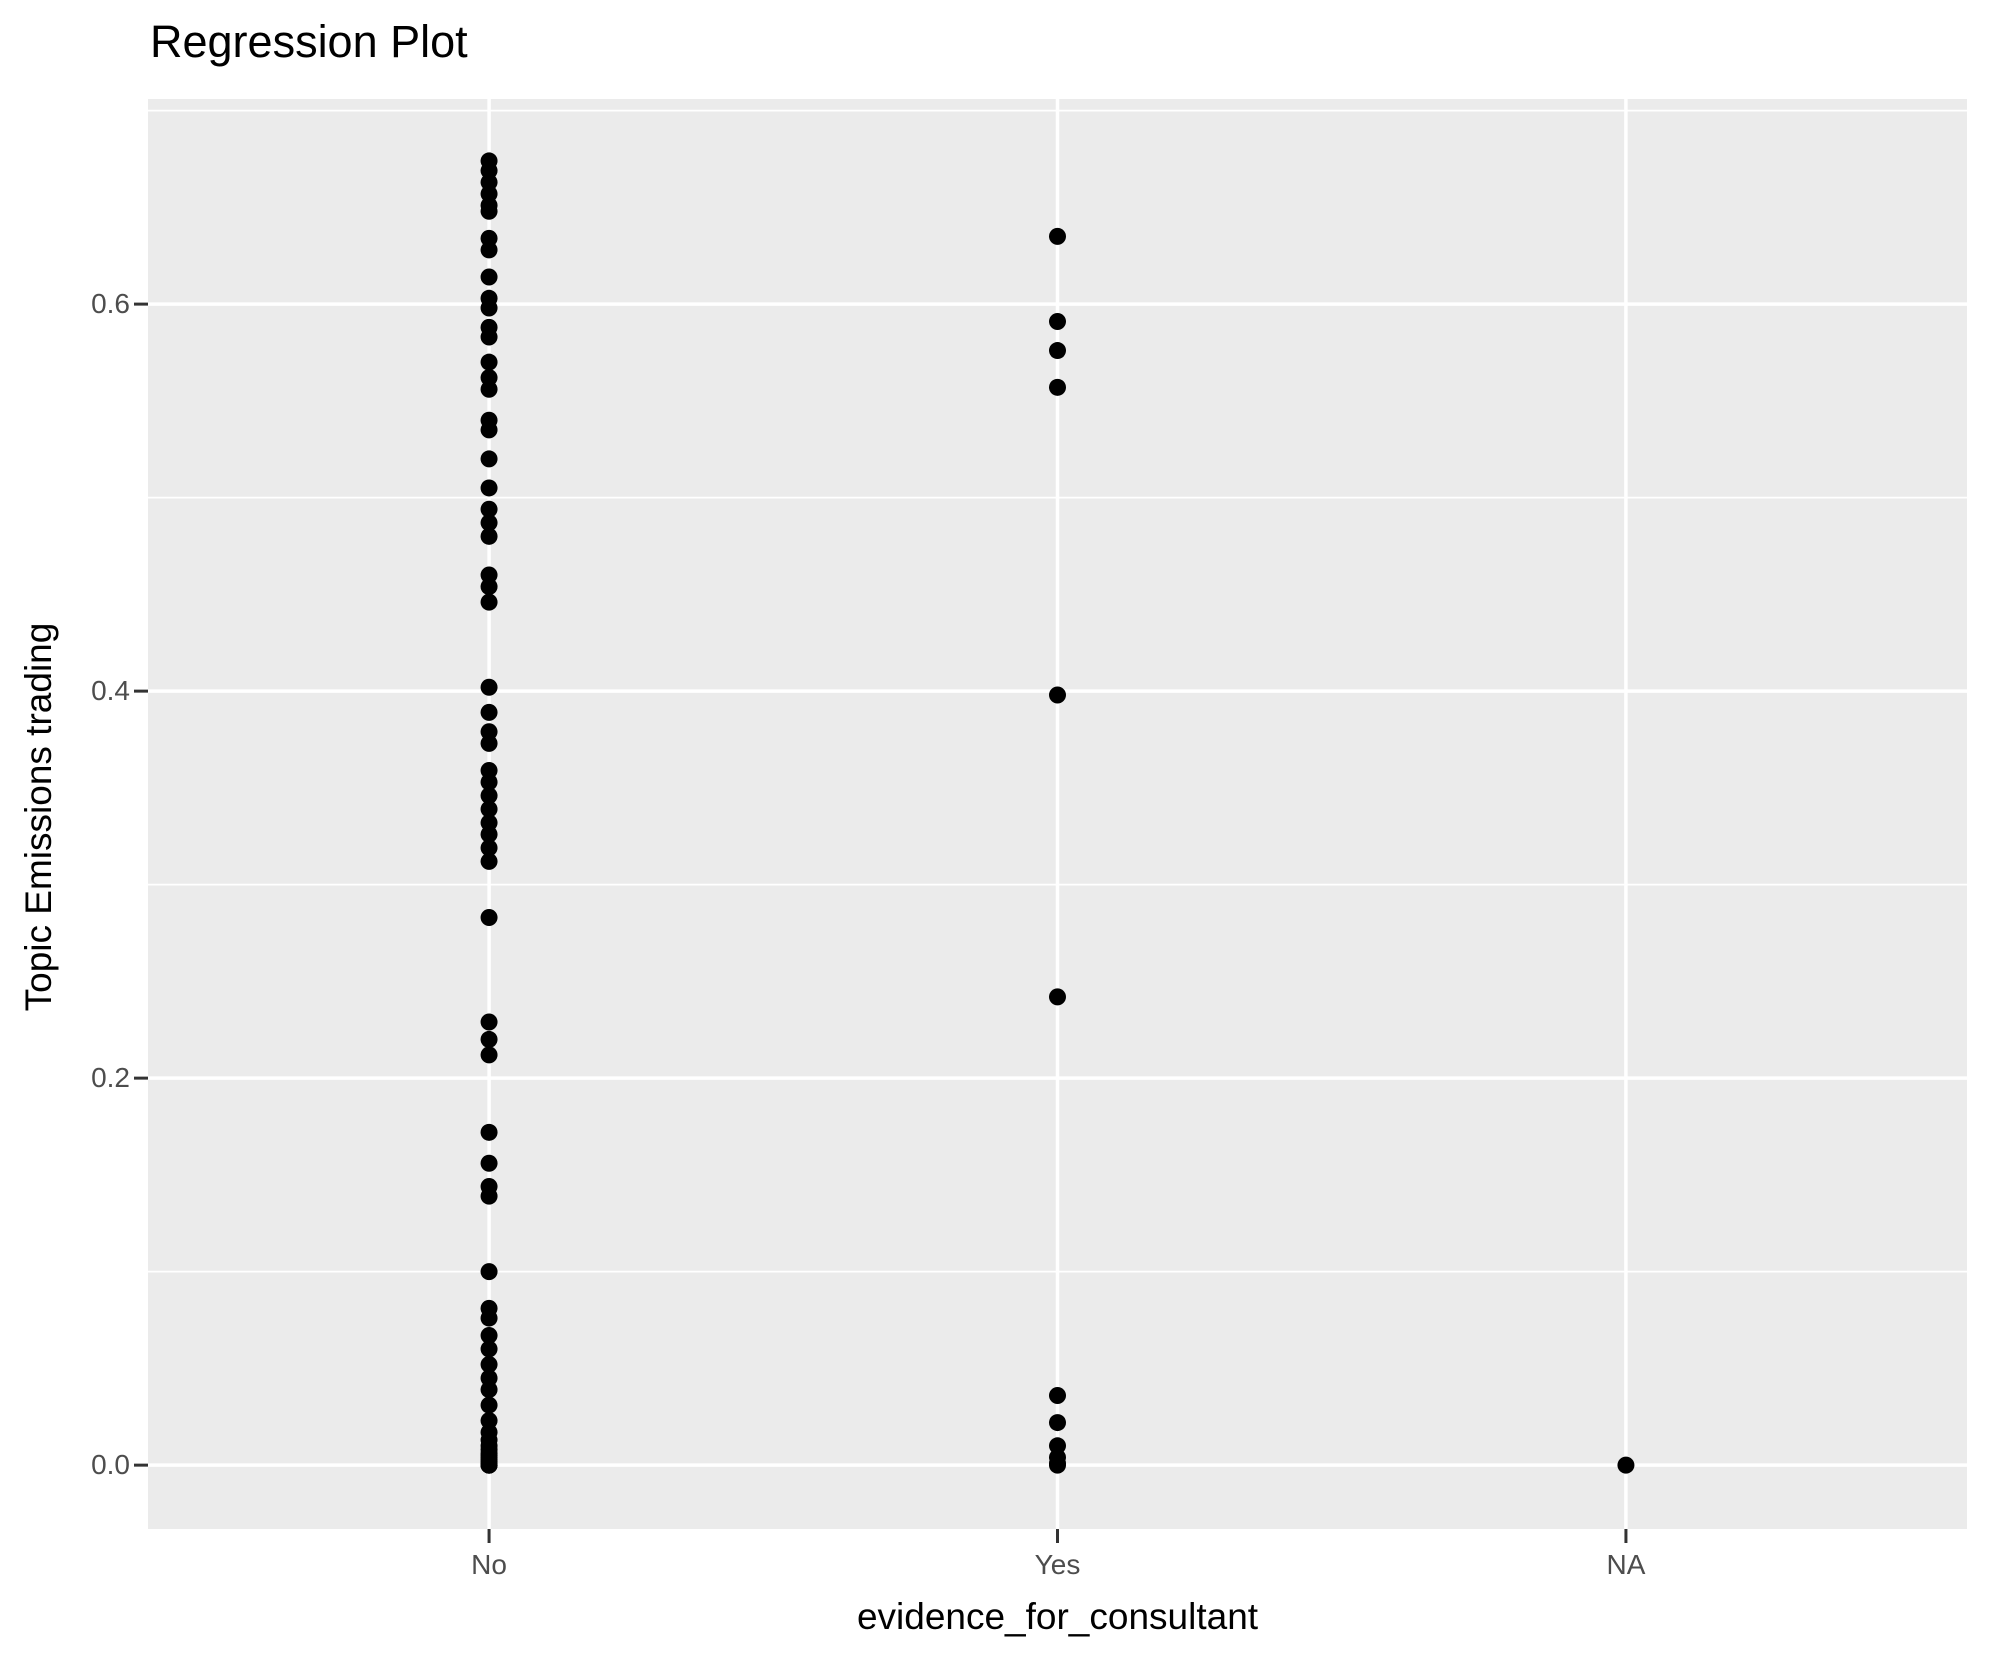  I want to click on x-tick-label: No, so click(489, 1564).